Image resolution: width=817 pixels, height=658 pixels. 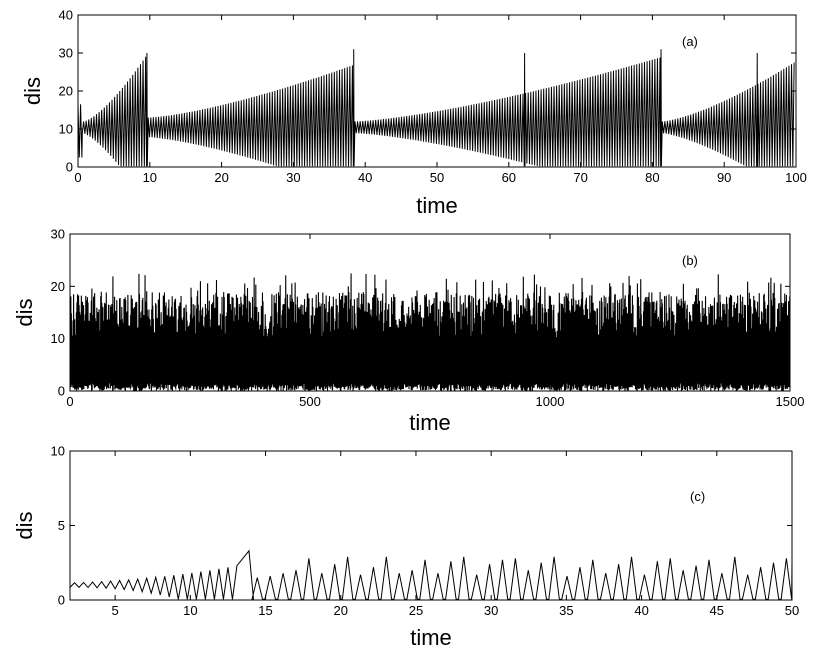 I want to click on panel-label: (b), so click(x=690, y=260).